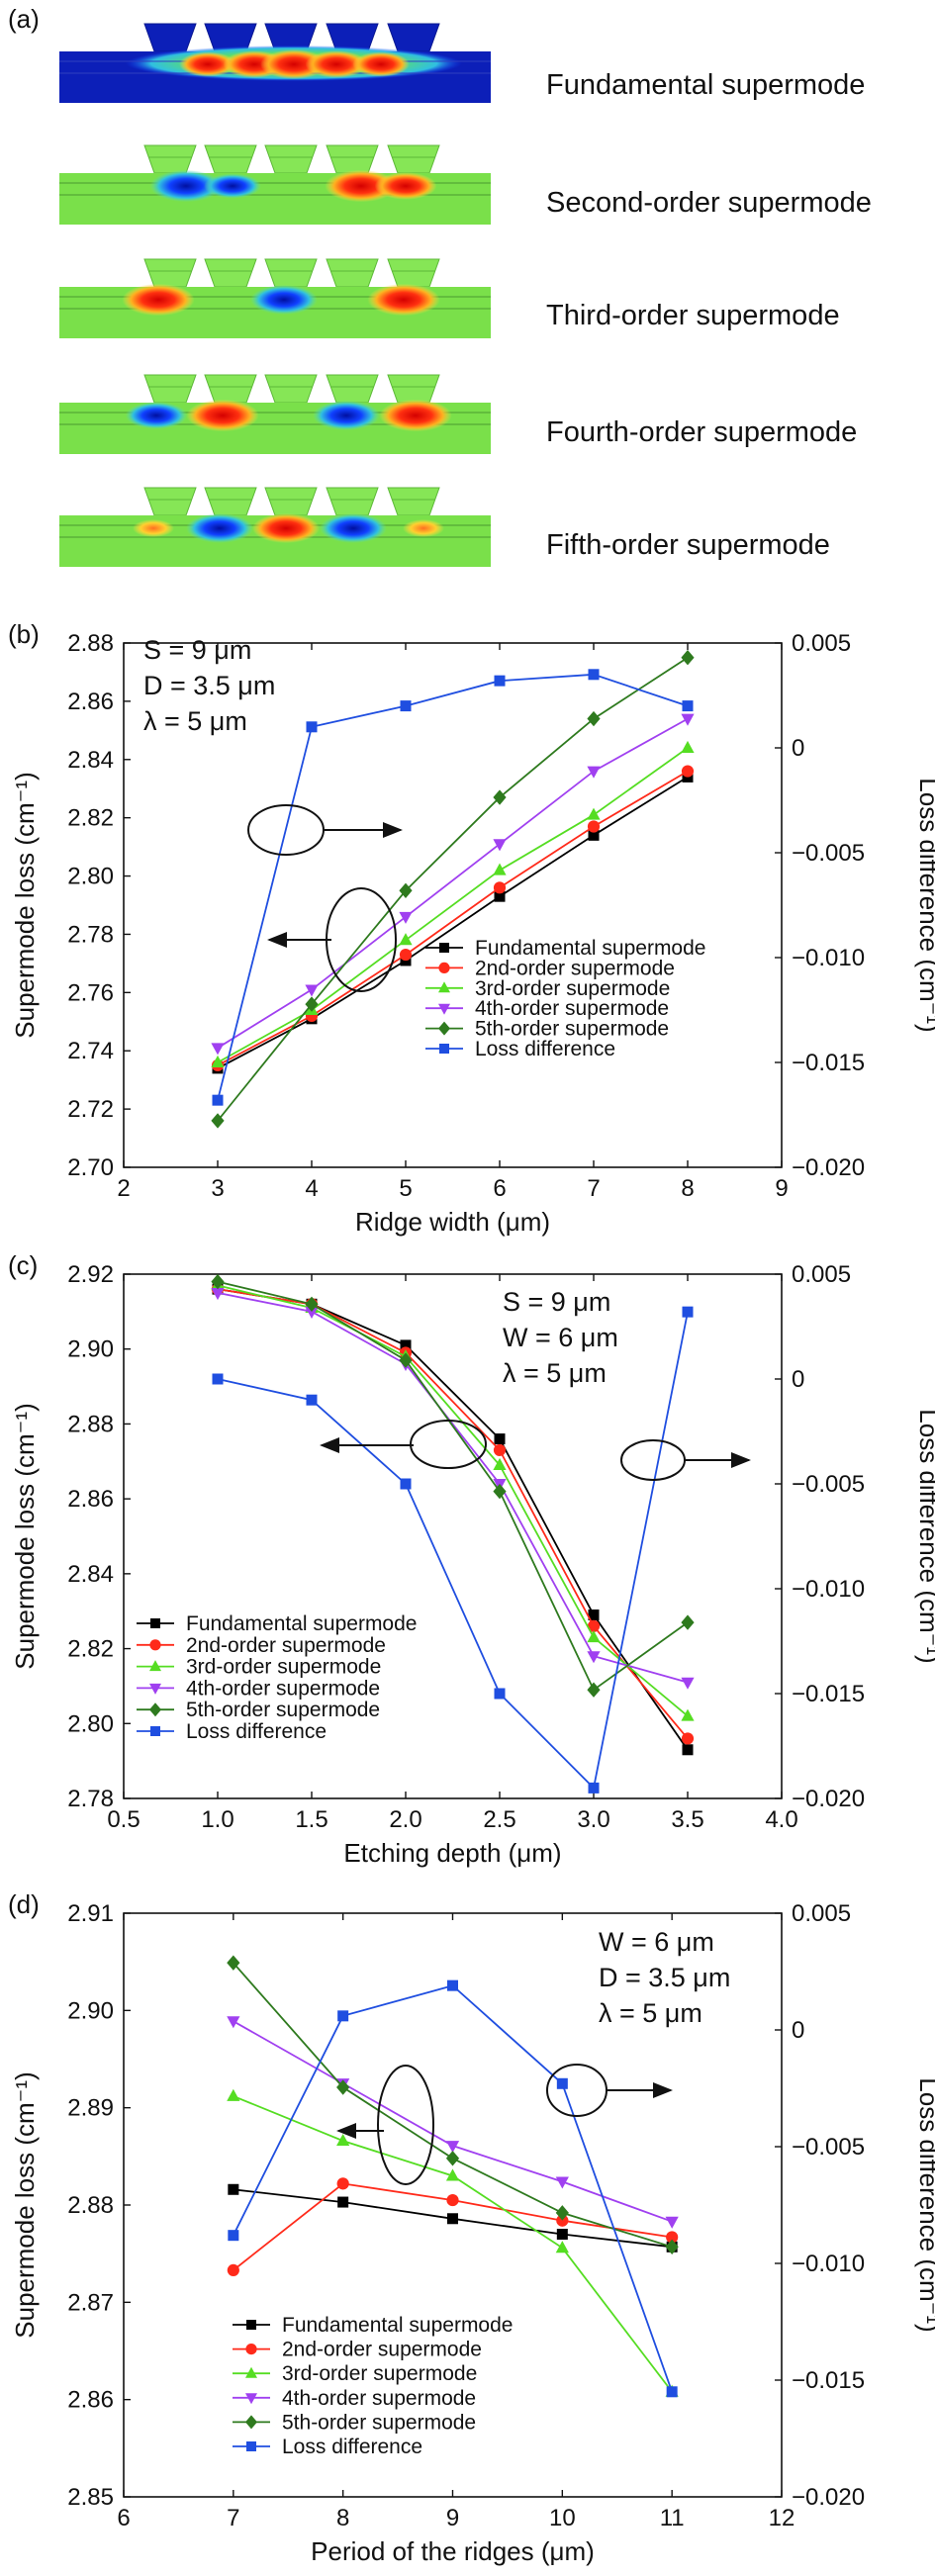 The height and width of the screenshot is (2576, 935). What do you see at coordinates (555, 1373) in the screenshot?
I see `chart-c-parameter-text: λ = 5 μm` at bounding box center [555, 1373].